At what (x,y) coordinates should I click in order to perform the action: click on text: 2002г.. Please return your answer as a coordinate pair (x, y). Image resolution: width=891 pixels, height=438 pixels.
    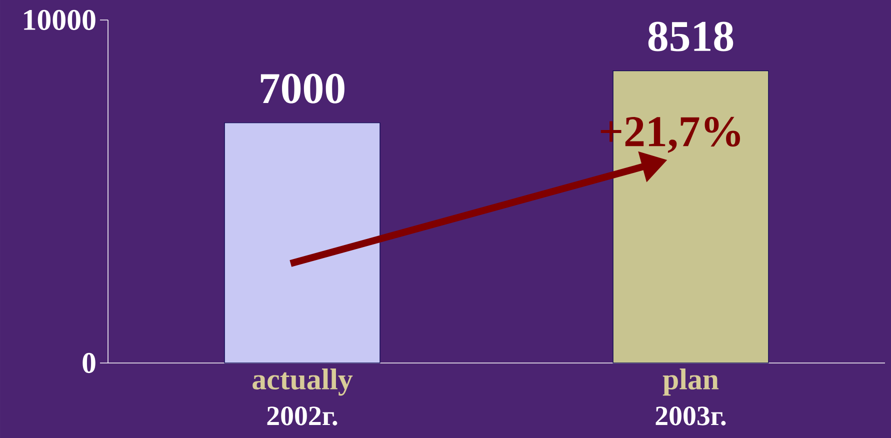
    Looking at the image, I should click on (302, 416).